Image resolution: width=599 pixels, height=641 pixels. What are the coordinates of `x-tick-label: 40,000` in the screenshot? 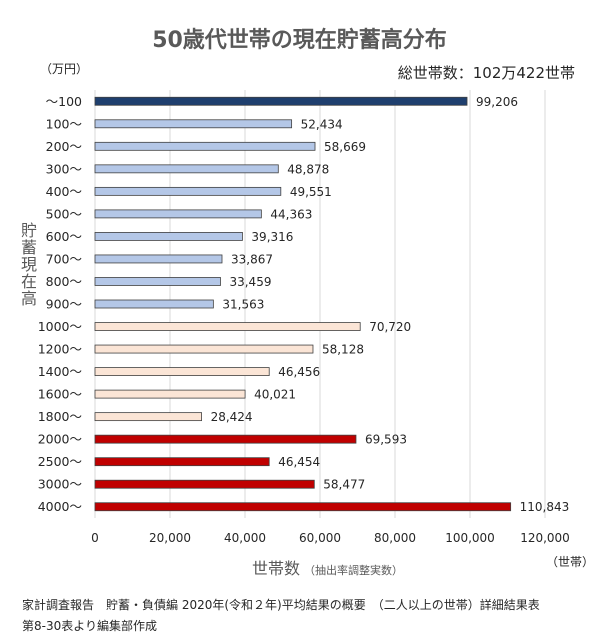 It's located at (245, 538).